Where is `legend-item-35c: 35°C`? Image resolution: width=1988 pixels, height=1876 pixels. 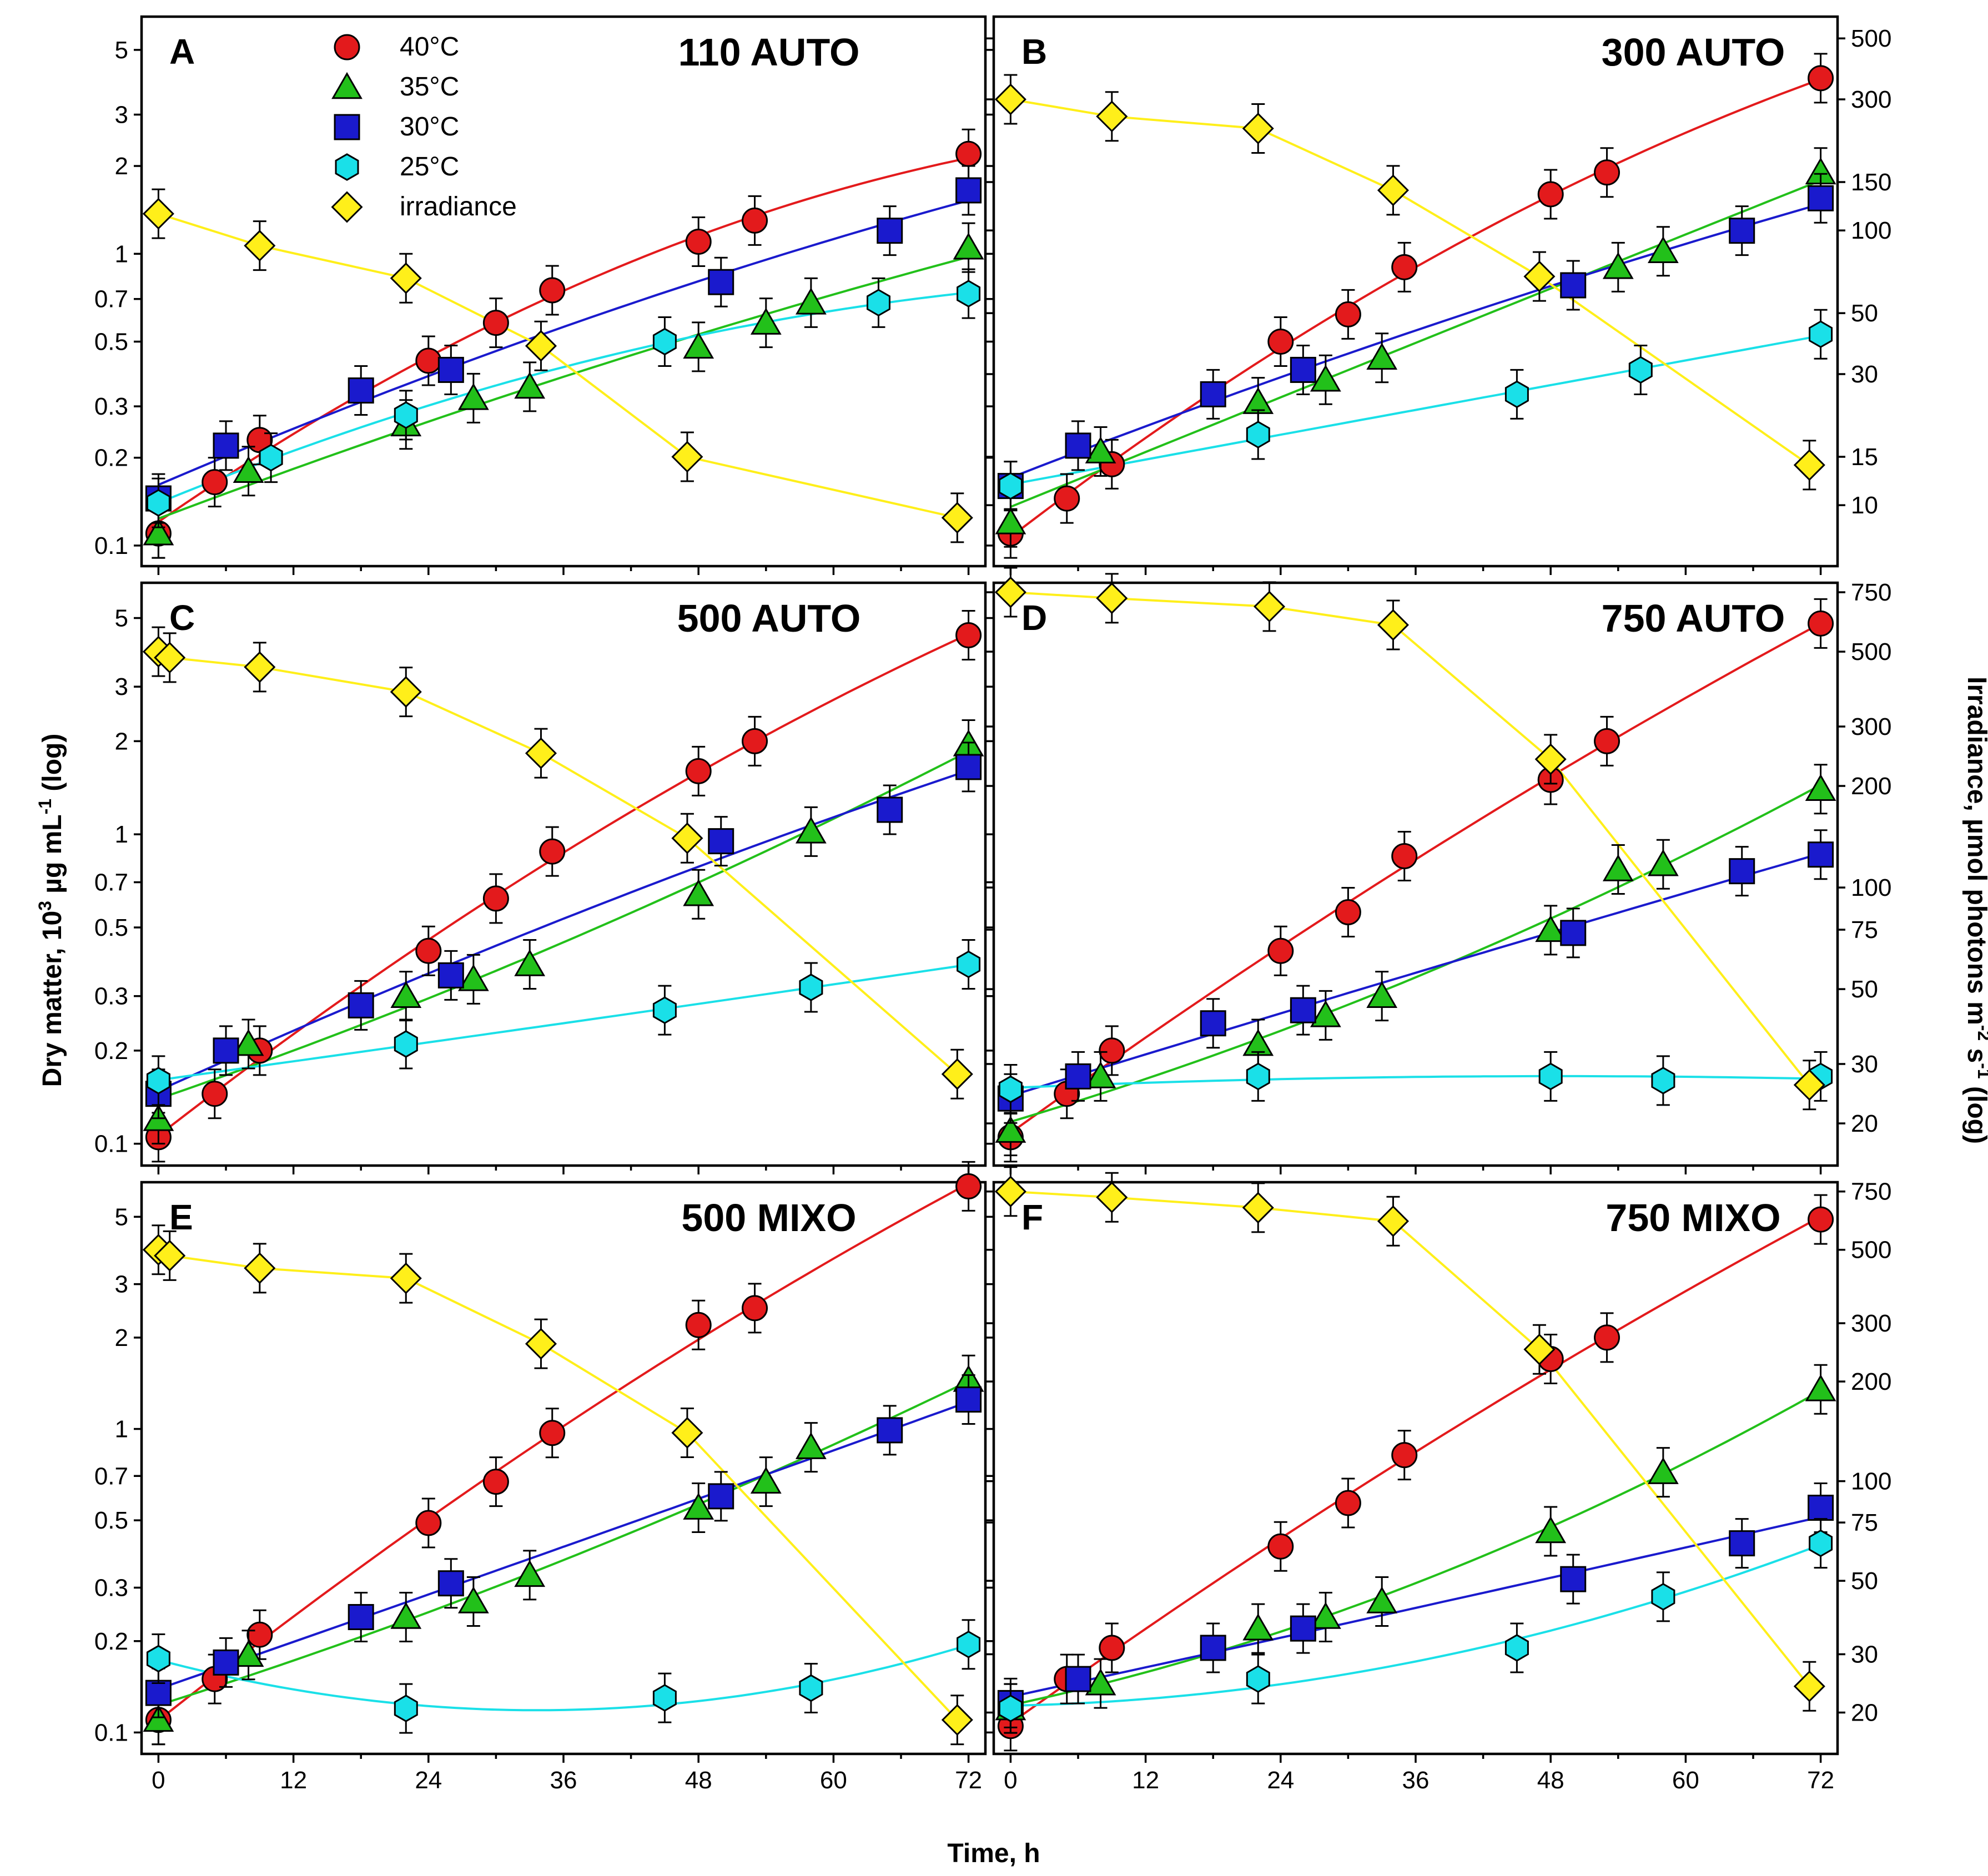
legend-item-35c: 35°C is located at coordinates (395, 87).